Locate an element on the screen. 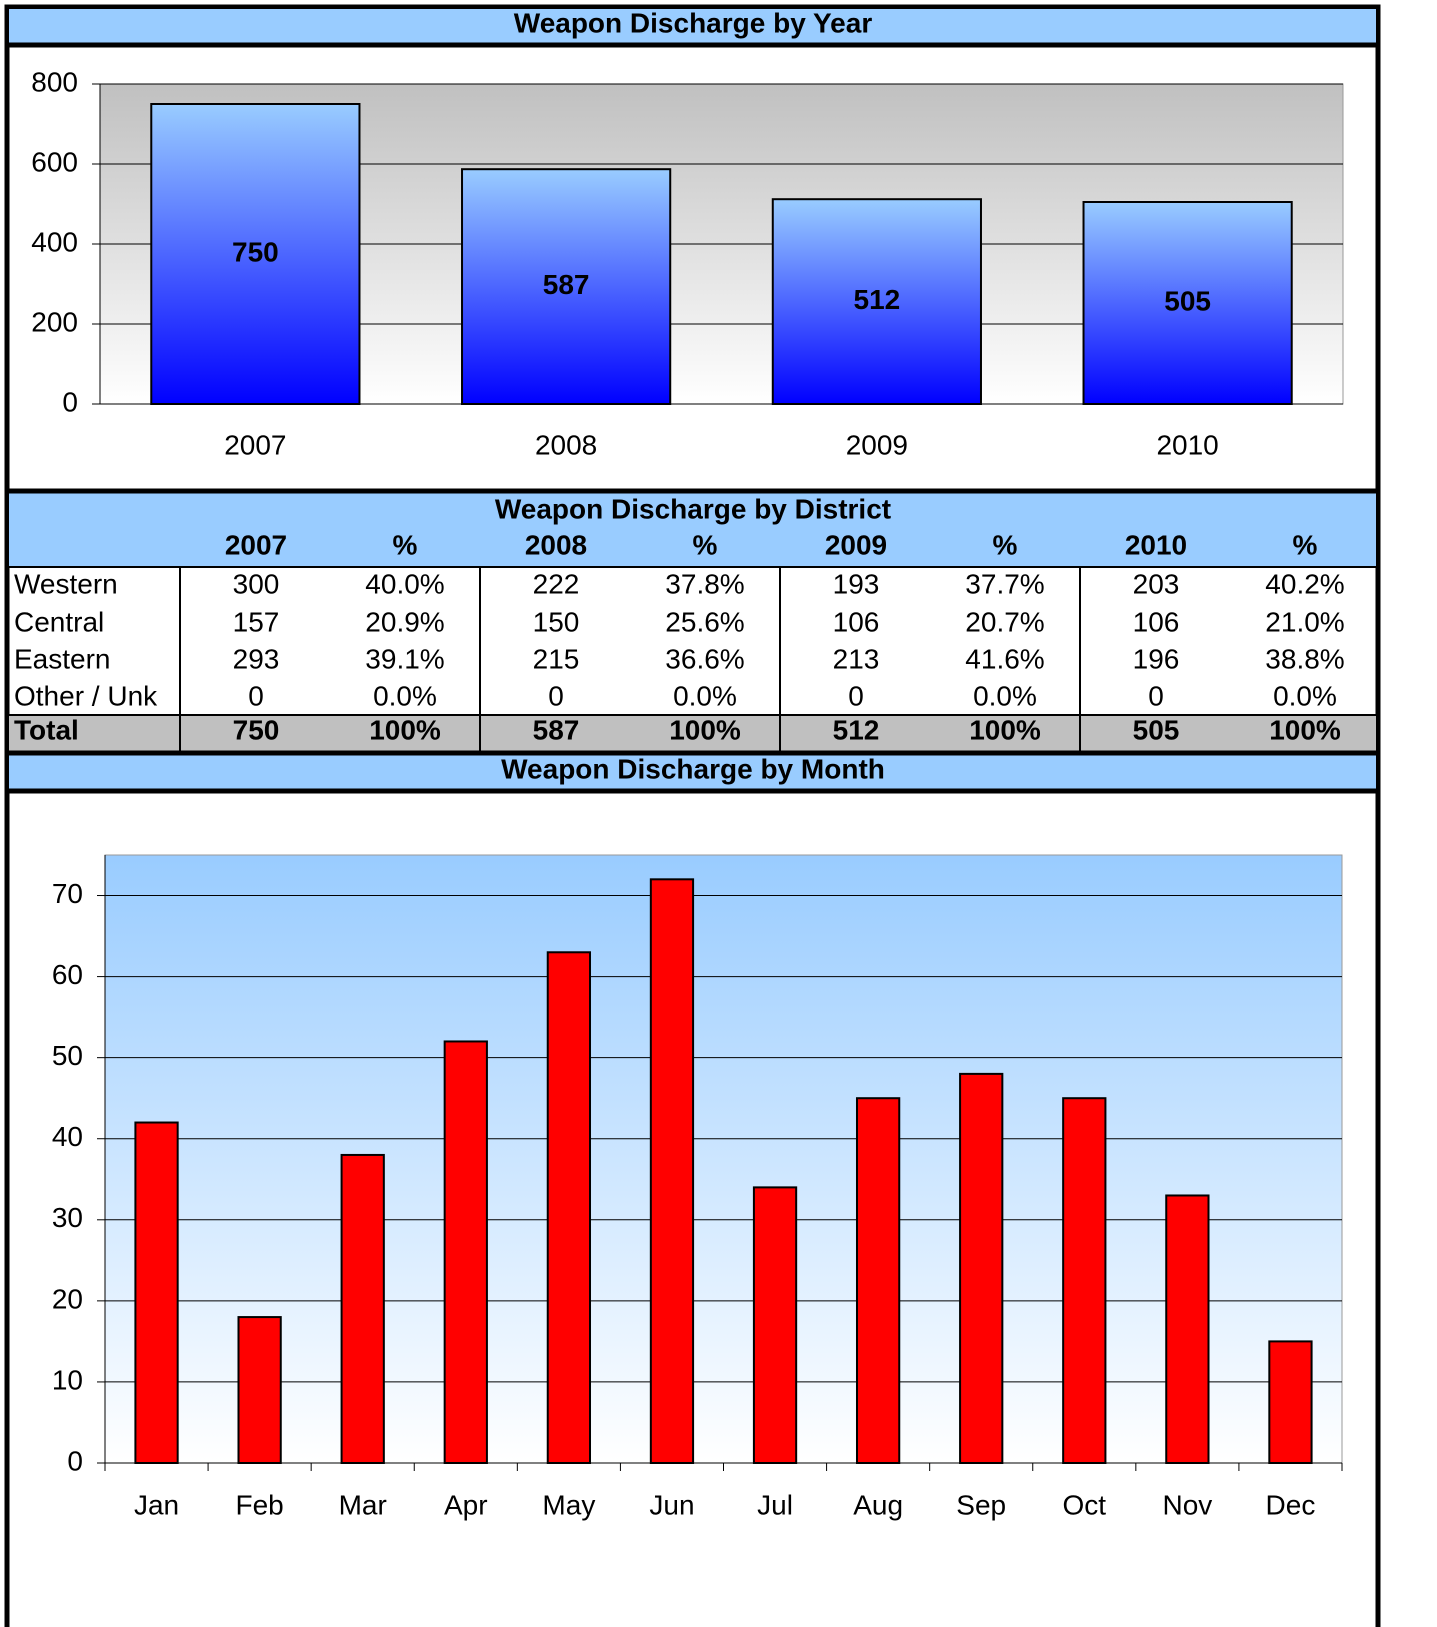 The image size is (1437, 1627). total-row-bg is located at coordinates (692, 733).